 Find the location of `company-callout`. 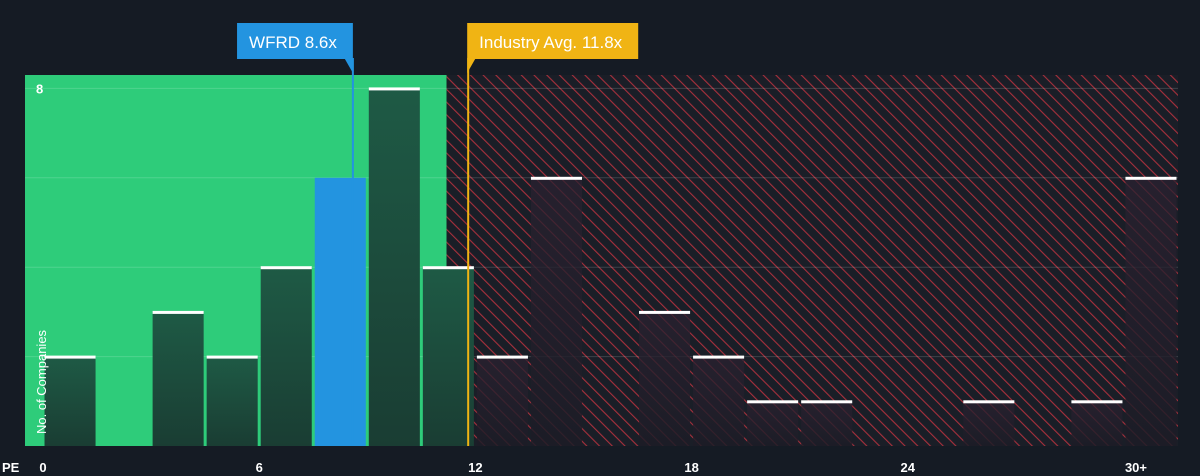

company-callout is located at coordinates (295, 48).